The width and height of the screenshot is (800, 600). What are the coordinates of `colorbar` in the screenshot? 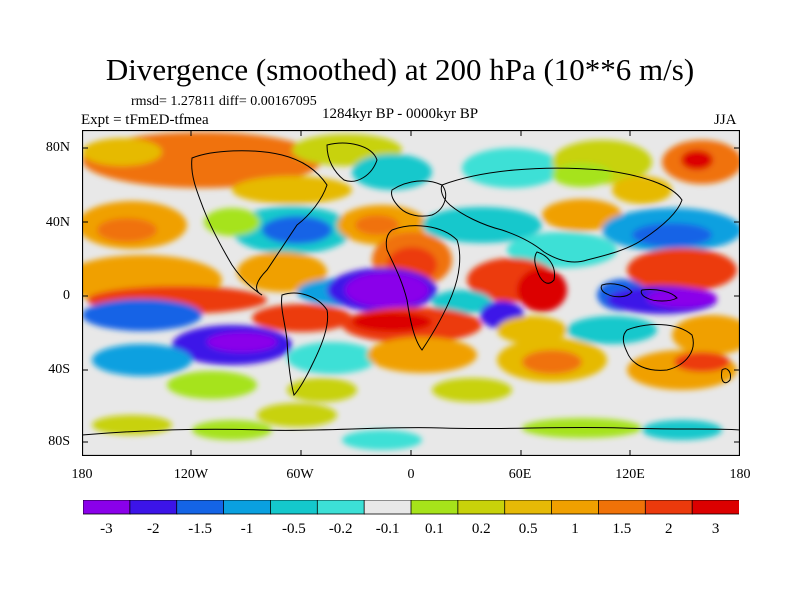 It's located at (411, 507).